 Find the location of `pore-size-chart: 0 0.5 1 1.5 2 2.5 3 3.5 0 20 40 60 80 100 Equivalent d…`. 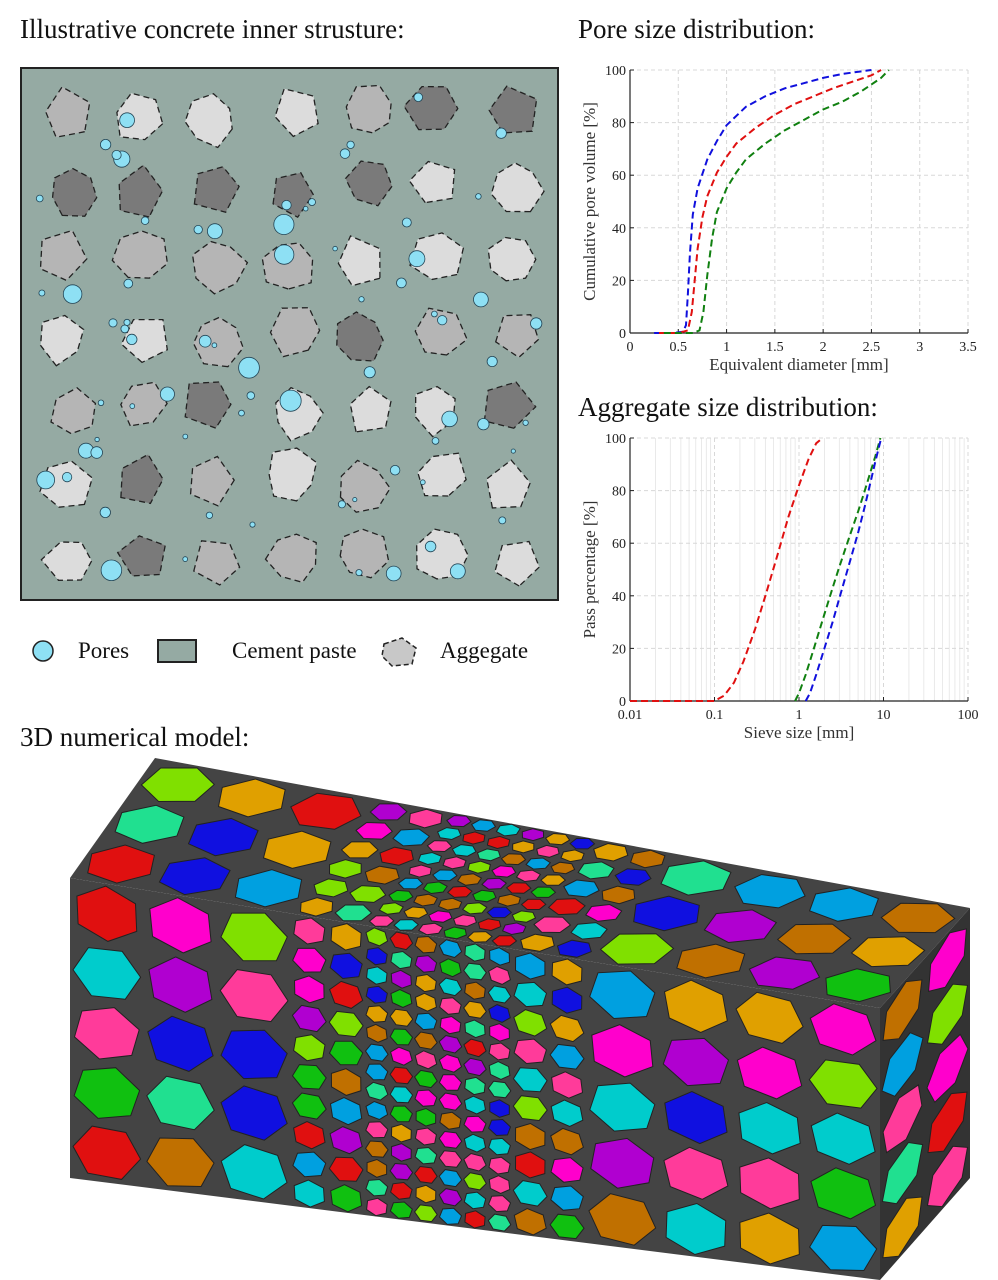

pore-size-chart: 0 0.5 1 1.5 2 2.5 3 3.5 0 20 40 60 80 100 Equivalent d… is located at coordinates (778, 219).